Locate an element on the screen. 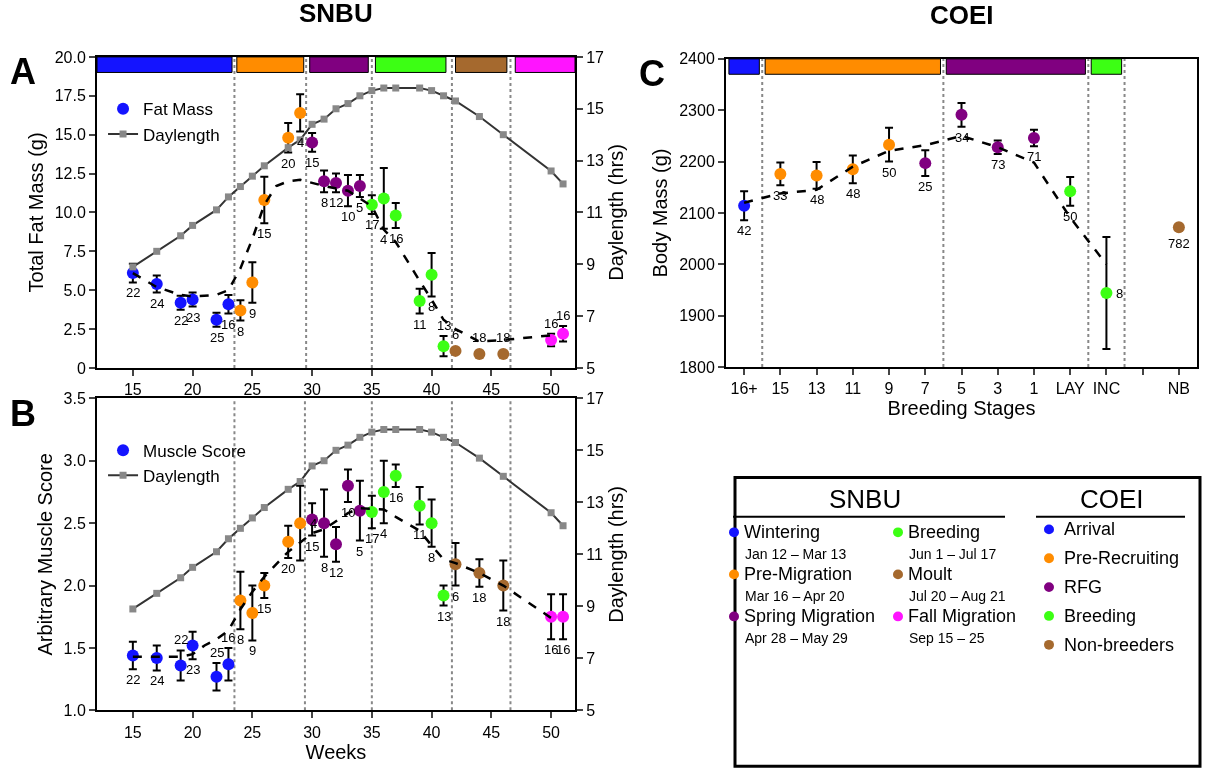 The height and width of the screenshot is (781, 1209). y-tick-label: 2000 is located at coordinates (697, 264).